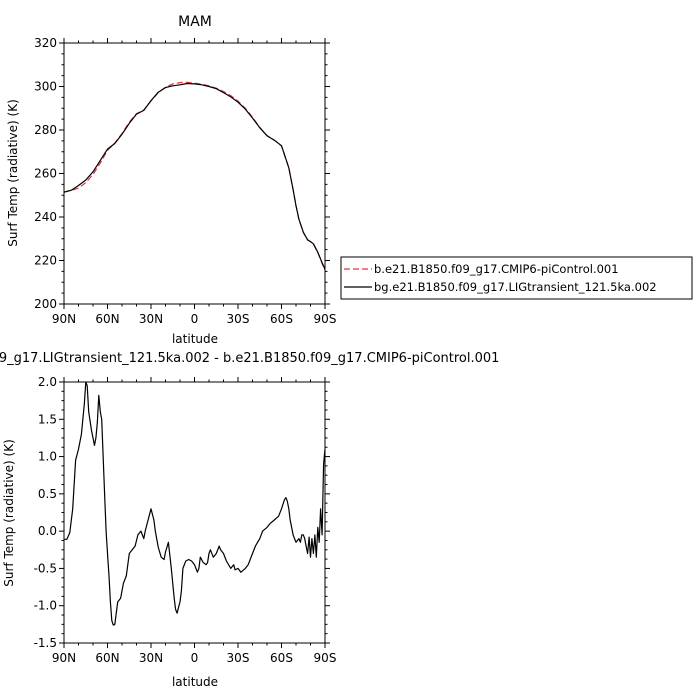 The image size is (700, 700). I want to click on y-tick-label: 240, so click(45, 217).